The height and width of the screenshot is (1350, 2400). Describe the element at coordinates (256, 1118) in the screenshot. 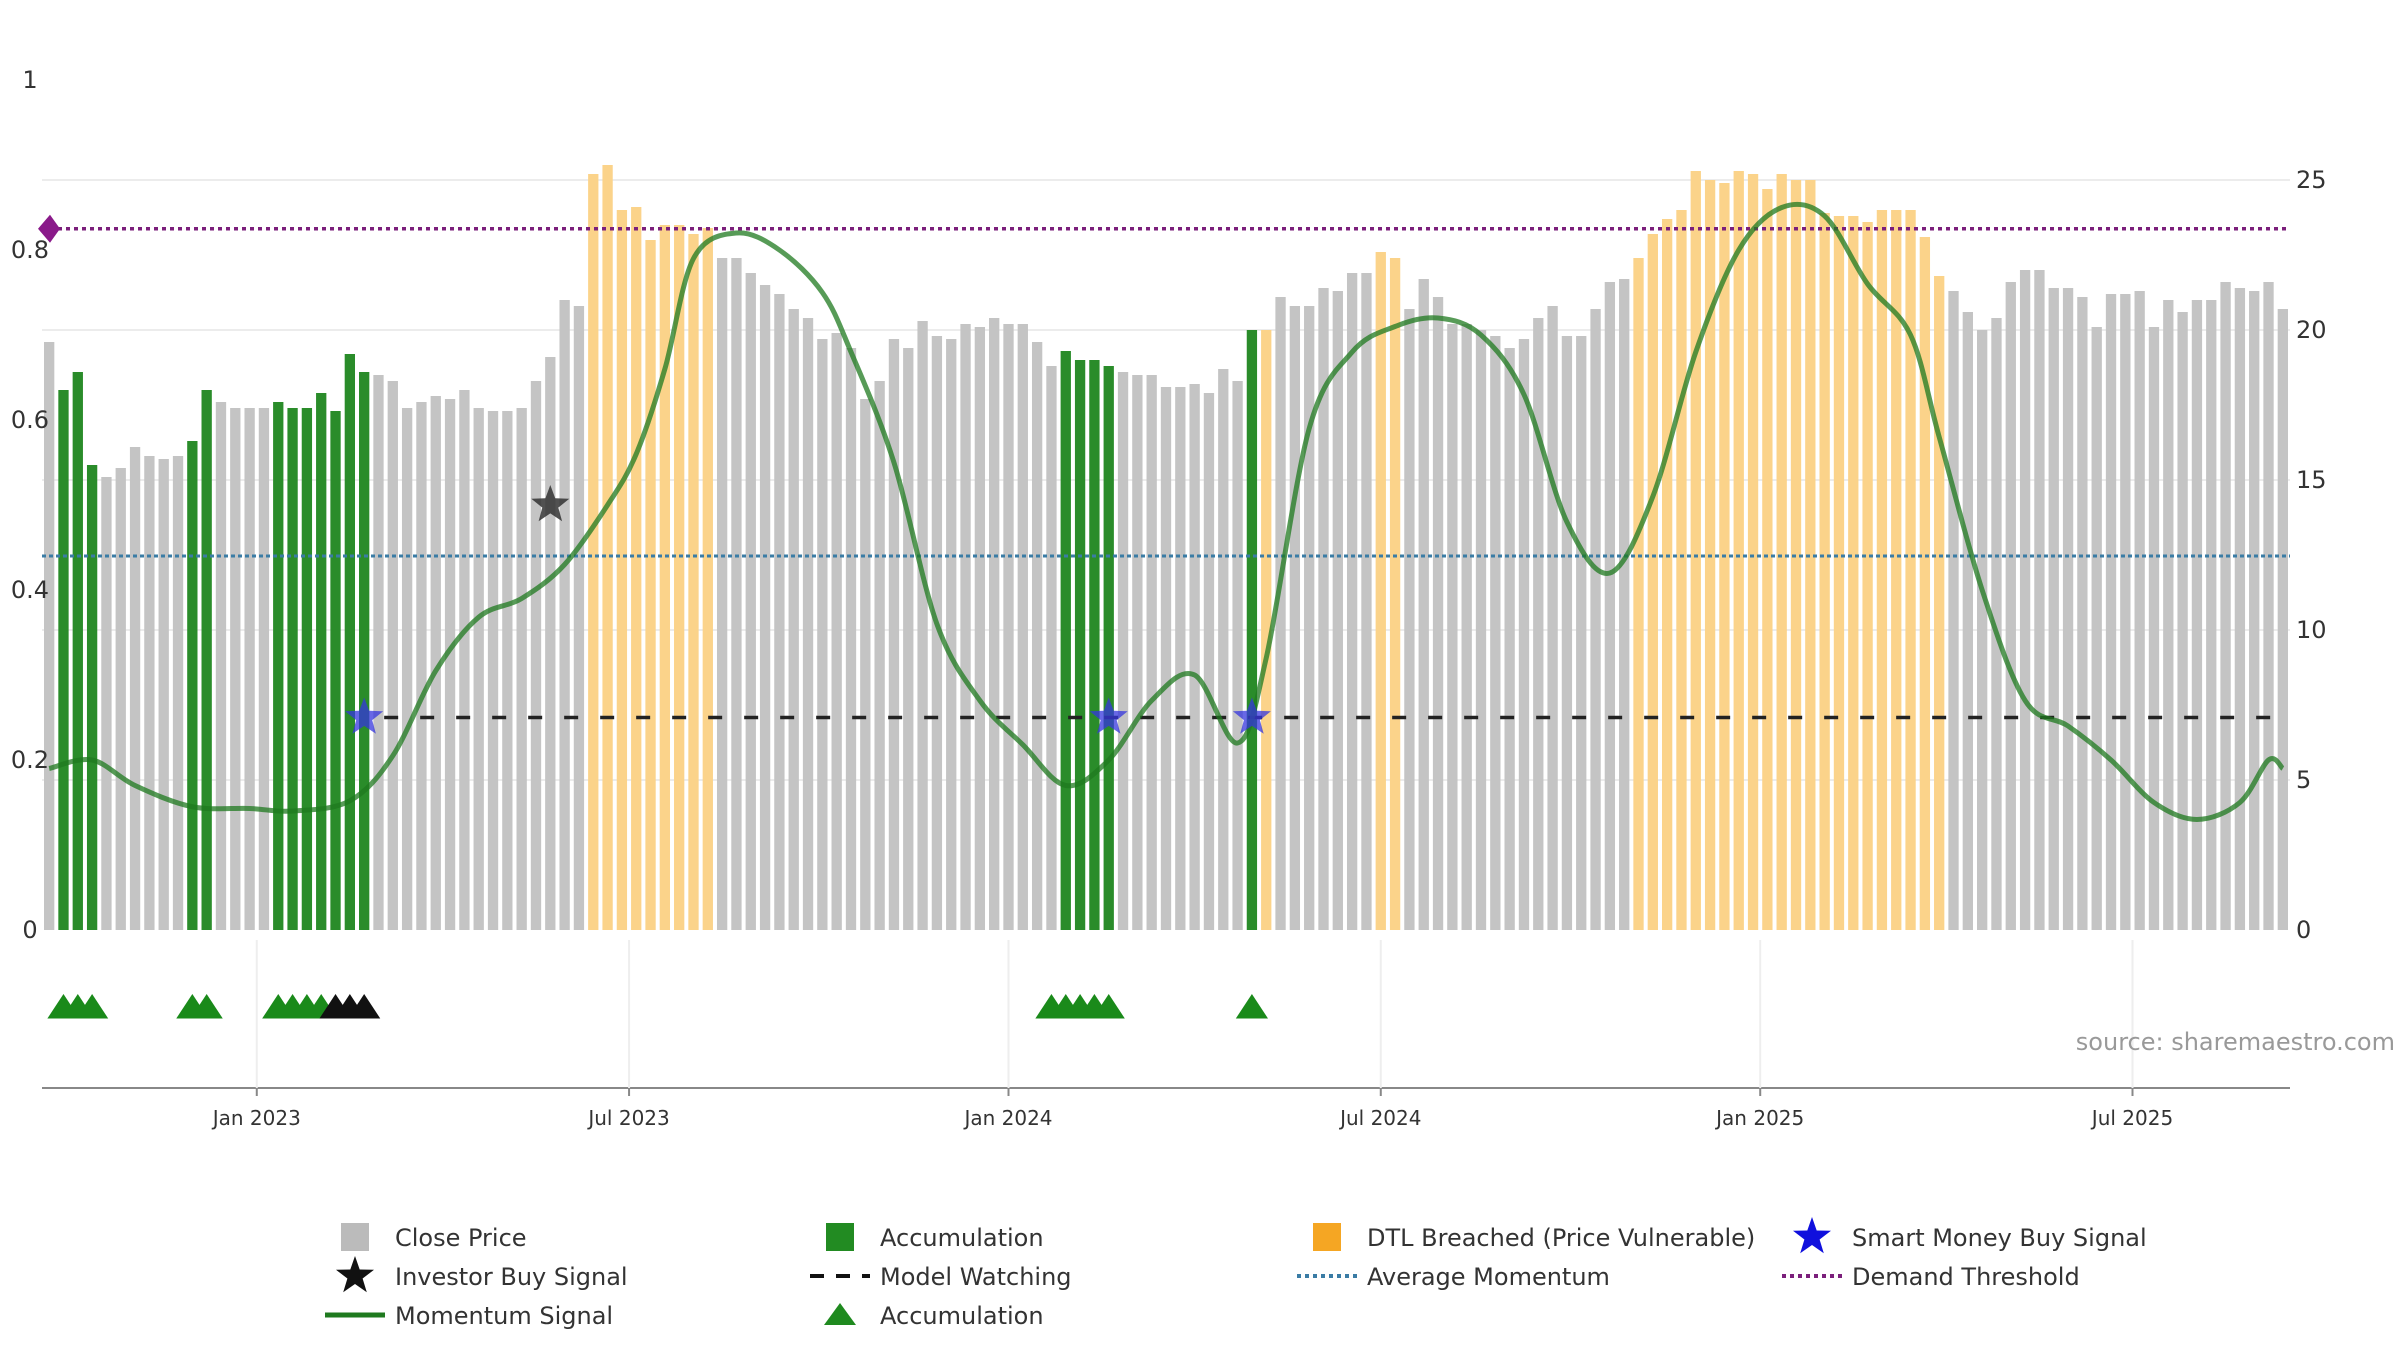

I see `x-tick-label: Jan 2023` at that location.